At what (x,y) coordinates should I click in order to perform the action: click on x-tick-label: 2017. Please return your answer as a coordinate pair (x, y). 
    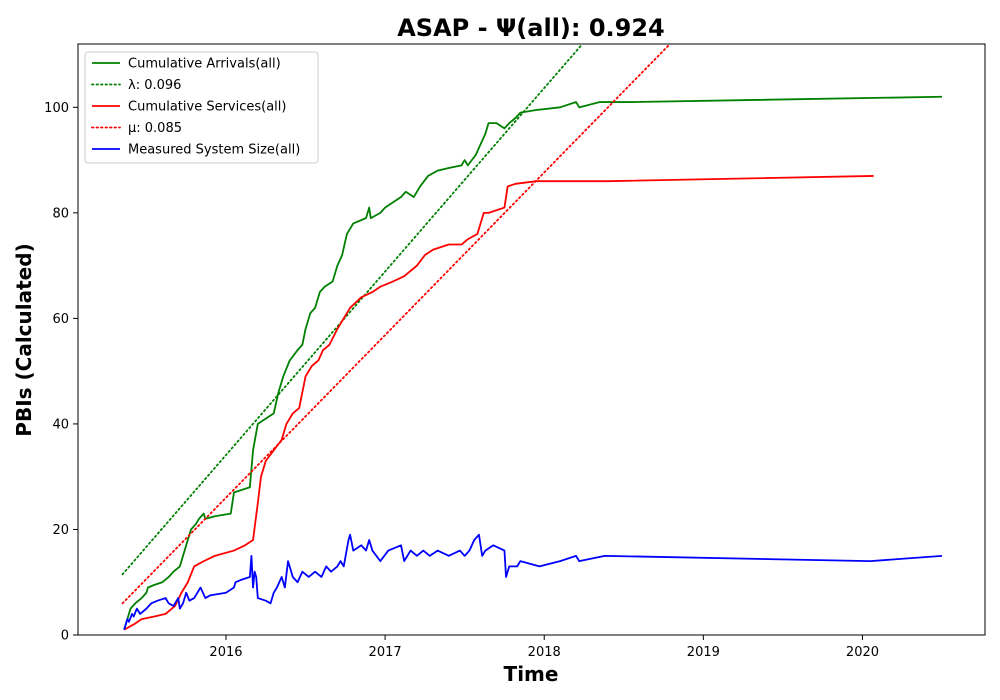
    Looking at the image, I should click on (385, 652).